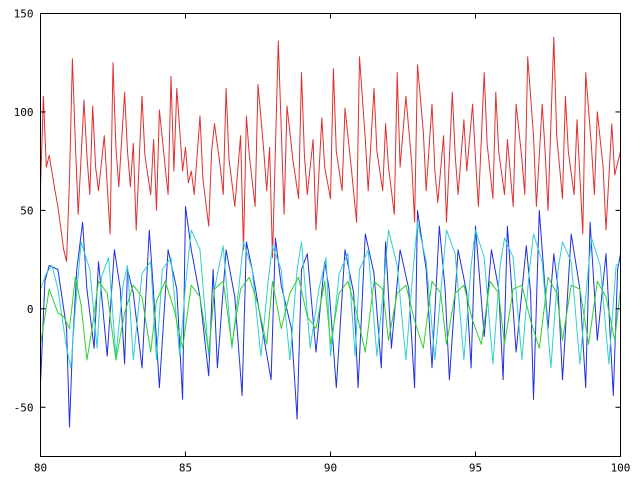 This screenshot has width=640, height=480. What do you see at coordinates (24, 112) in the screenshot?
I see `y-tick-label: 100` at bounding box center [24, 112].